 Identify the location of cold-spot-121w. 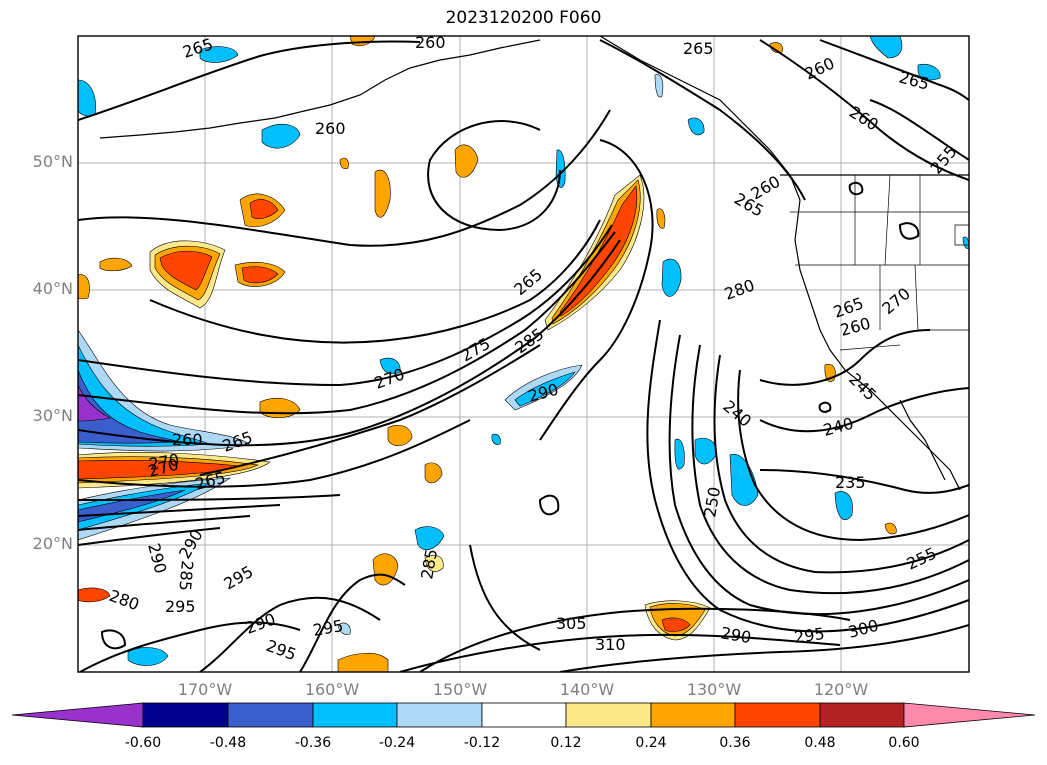
(843, 505).